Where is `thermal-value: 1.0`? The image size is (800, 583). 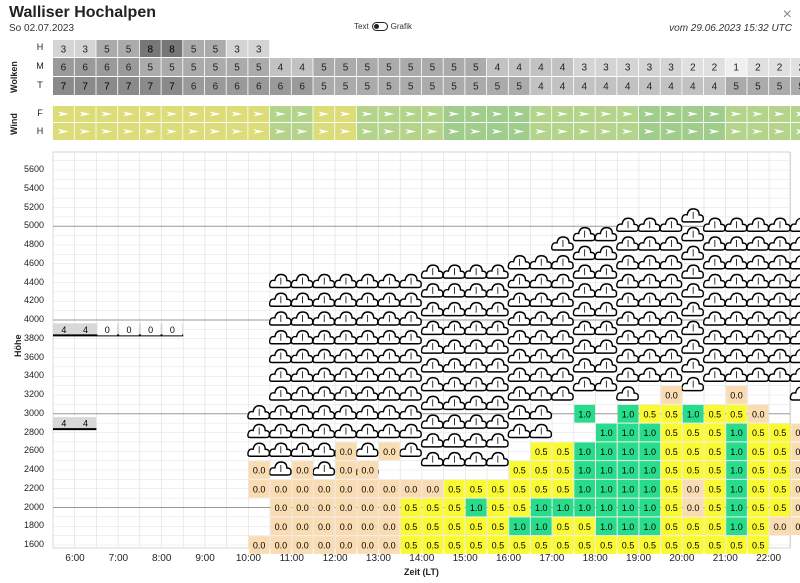 thermal-value: 1.0 is located at coordinates (649, 489).